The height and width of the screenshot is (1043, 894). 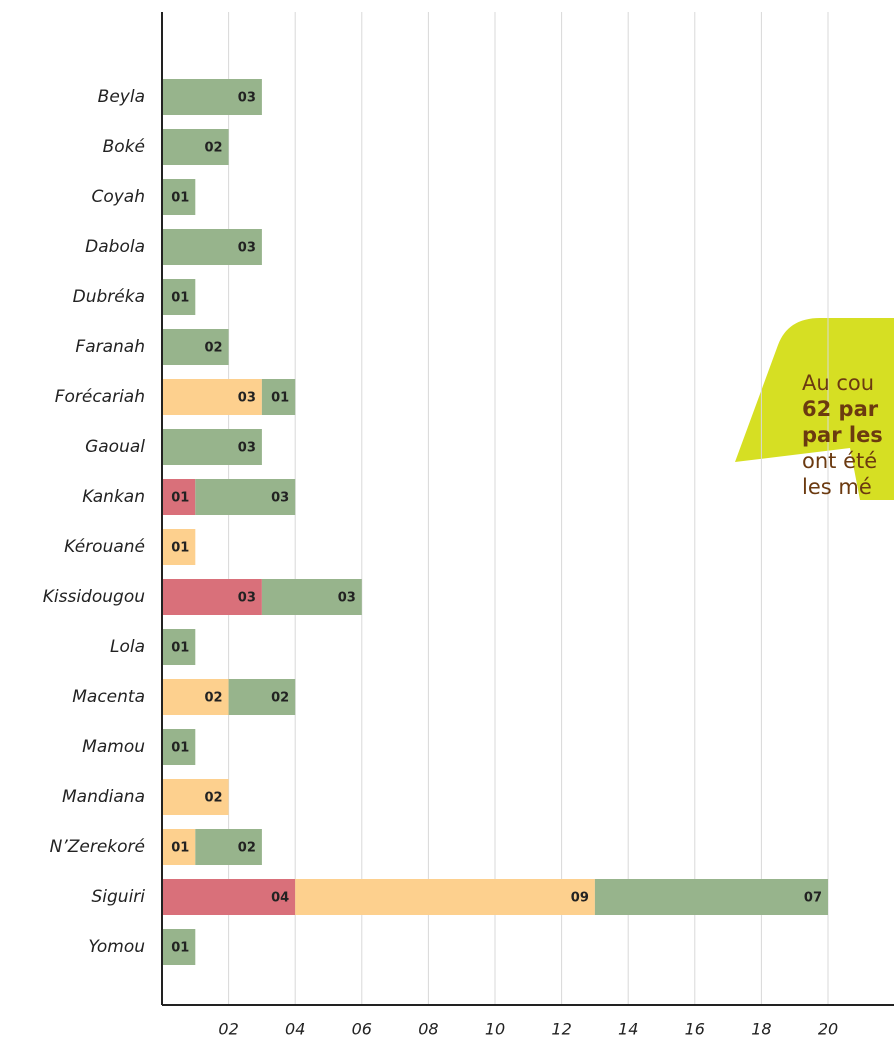 I want to click on annotation-line: Au cou, so click(x=838, y=383).